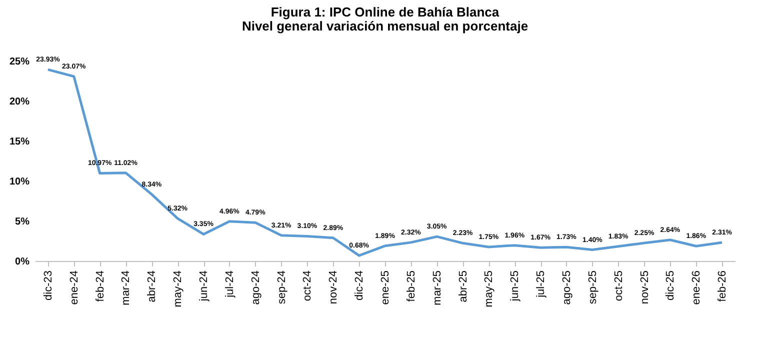 This screenshot has height=346, width=761. Describe the element at coordinates (19, 102) in the screenshot. I see `y-tick-label: 20%` at that location.